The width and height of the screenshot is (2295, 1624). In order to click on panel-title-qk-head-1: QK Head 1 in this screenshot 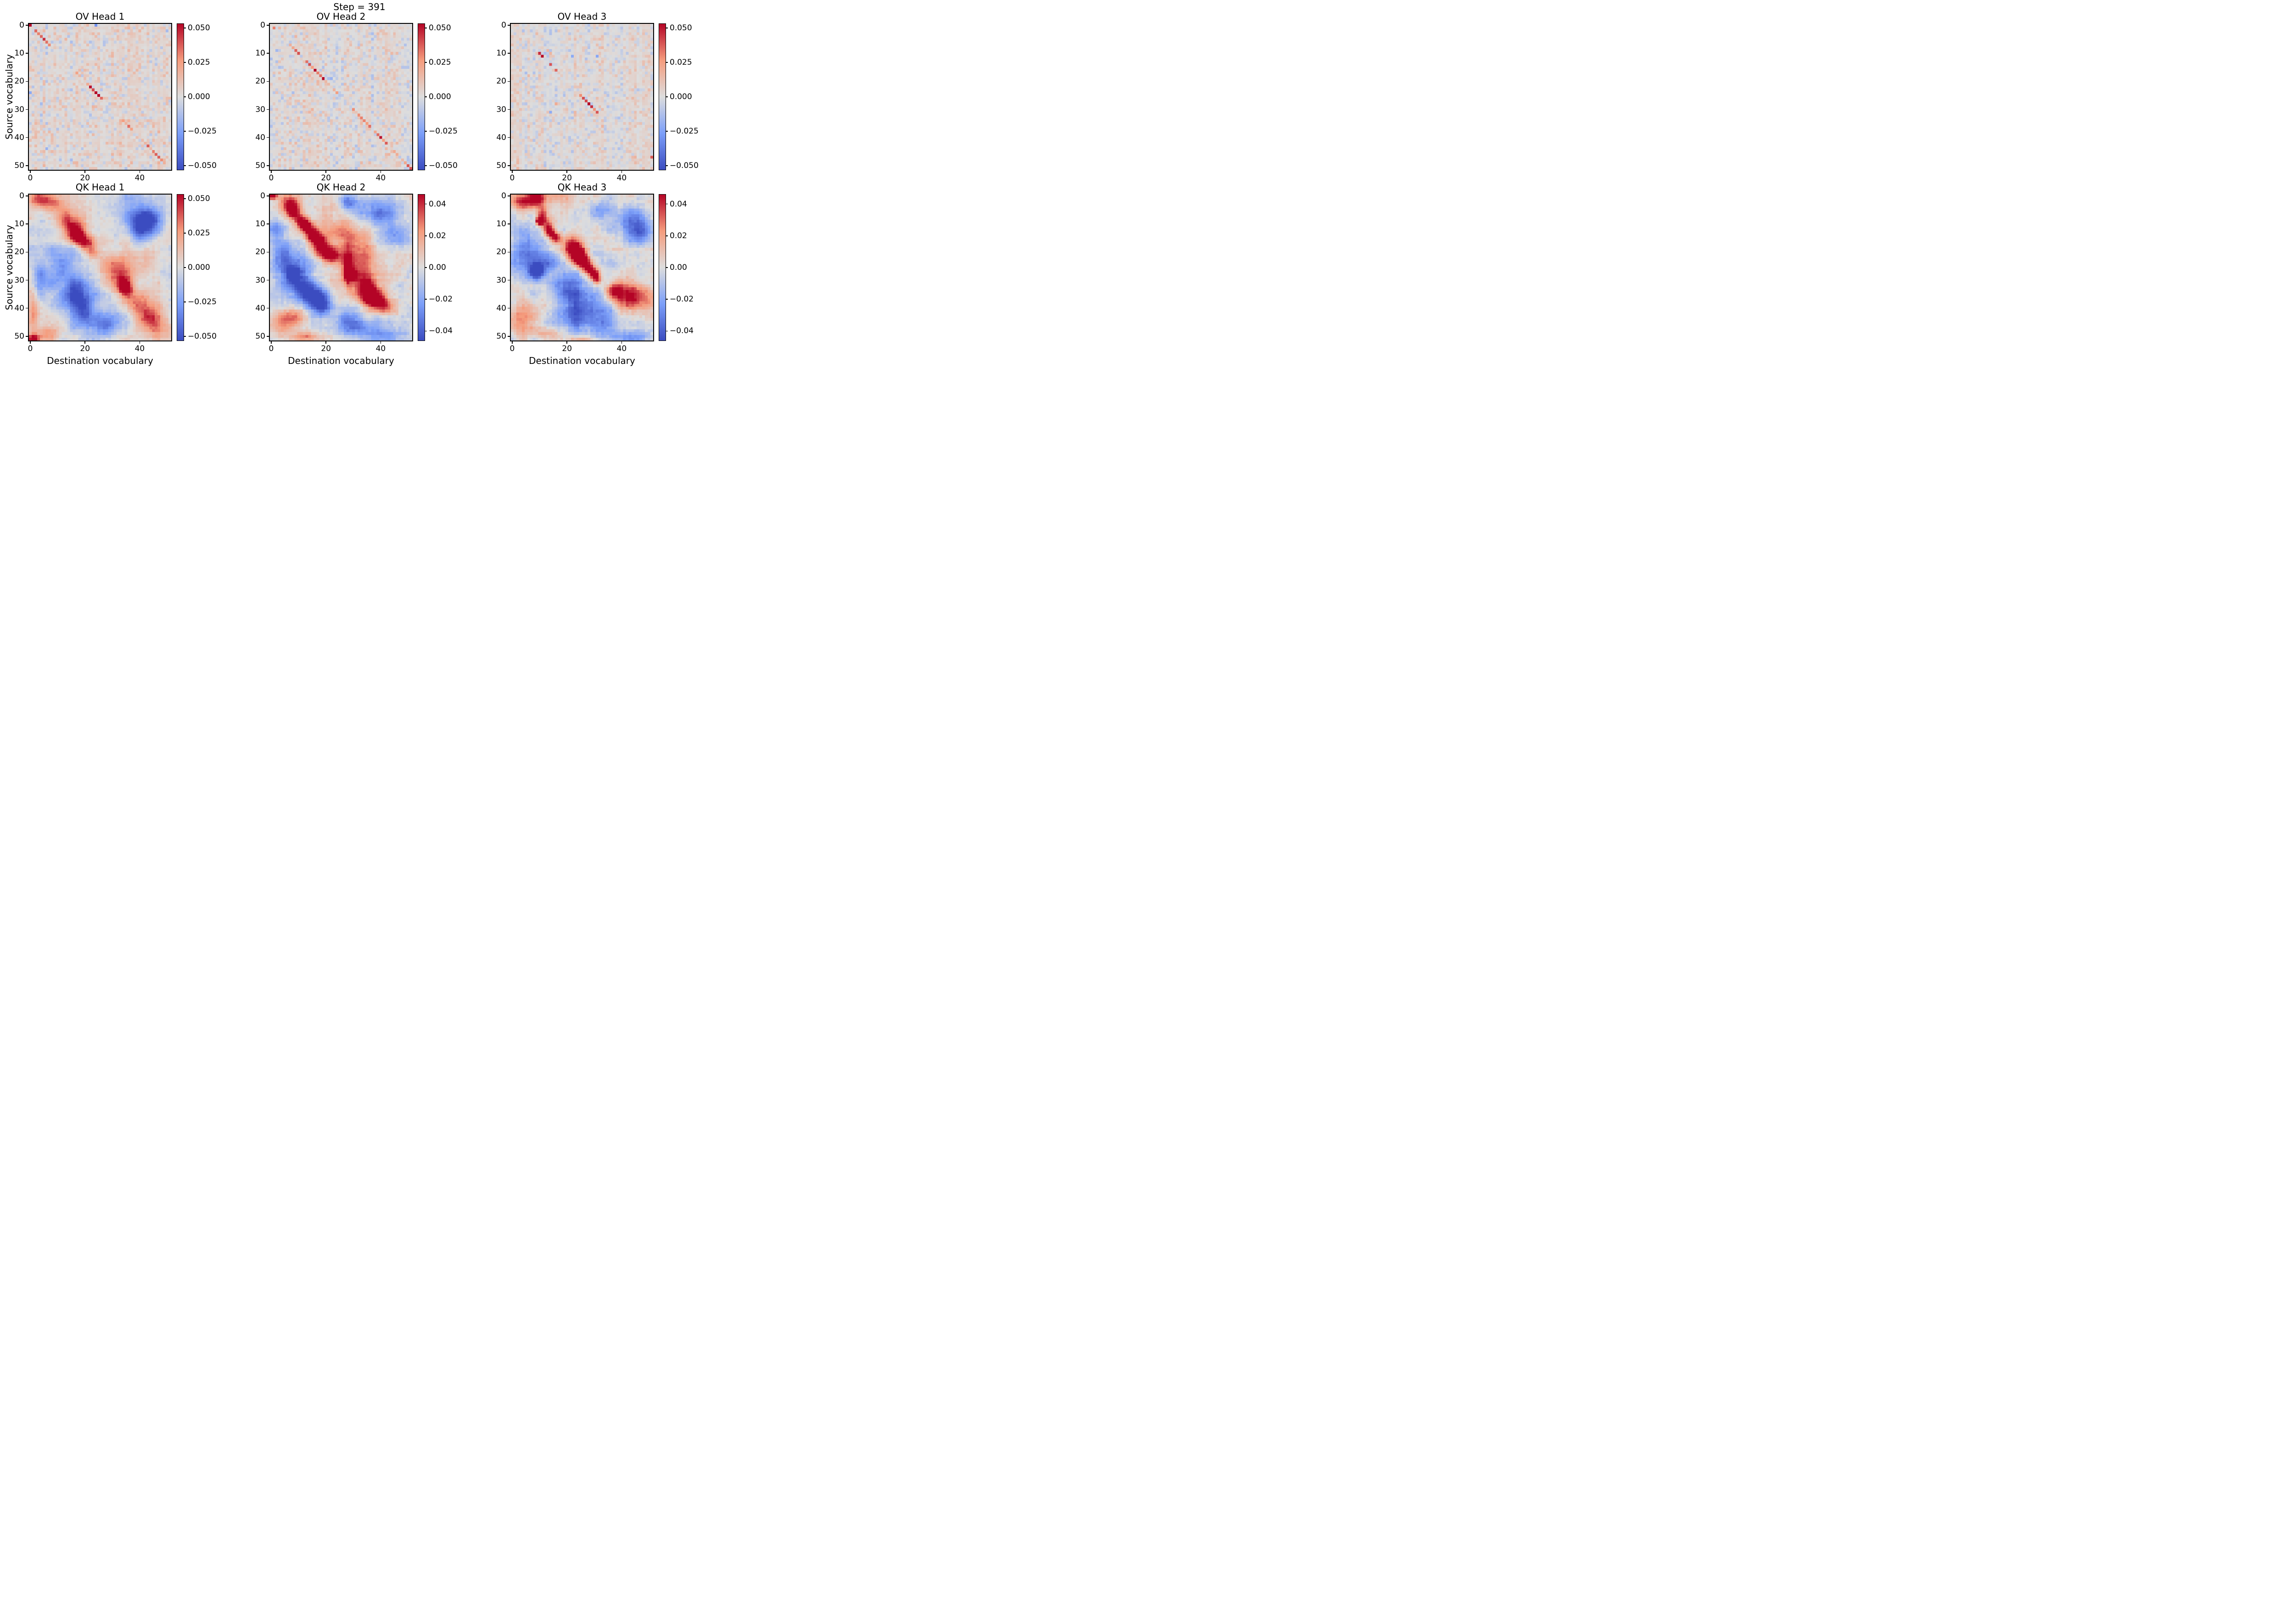, I will do `click(100, 187)`.